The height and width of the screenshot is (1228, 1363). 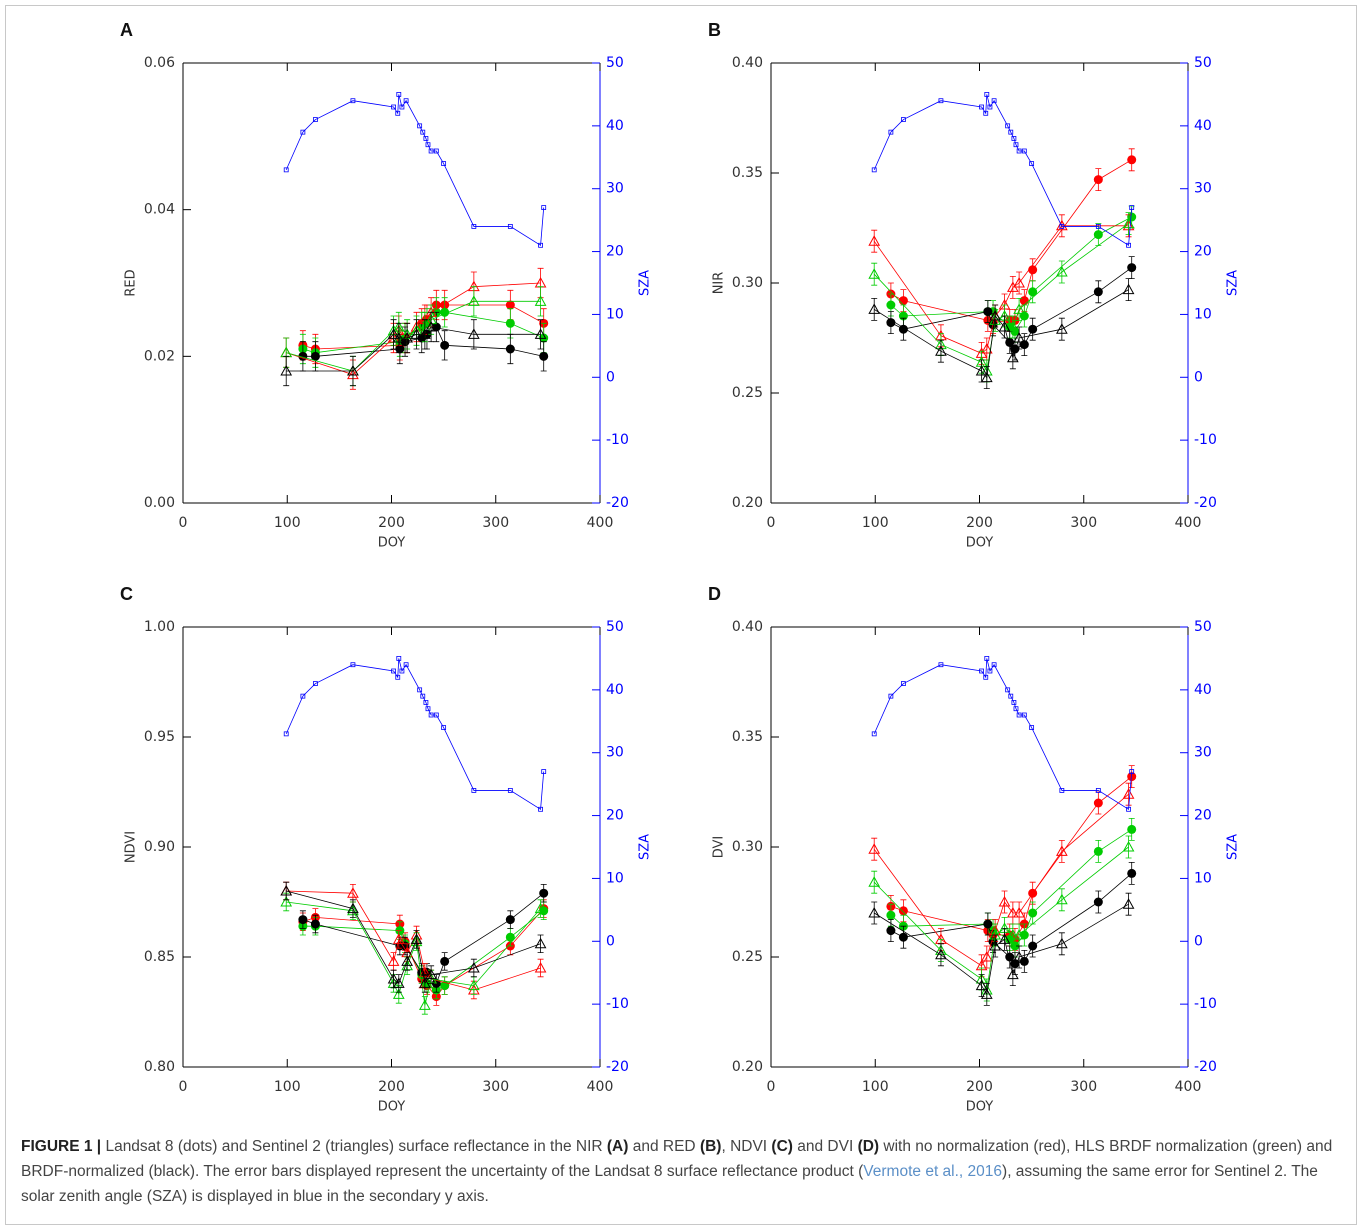 What do you see at coordinates (747, 173) in the screenshot?
I see `y-tick-label: 0.35` at bounding box center [747, 173].